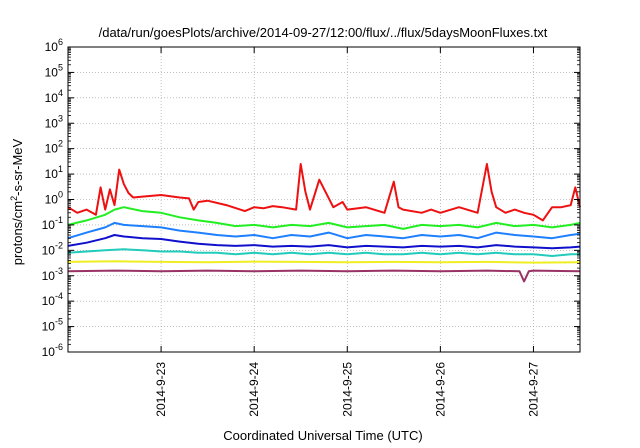 The width and height of the screenshot is (640, 448). Describe the element at coordinates (161, 389) in the screenshot. I see `x-tick-label: 2014-9-23` at that location.